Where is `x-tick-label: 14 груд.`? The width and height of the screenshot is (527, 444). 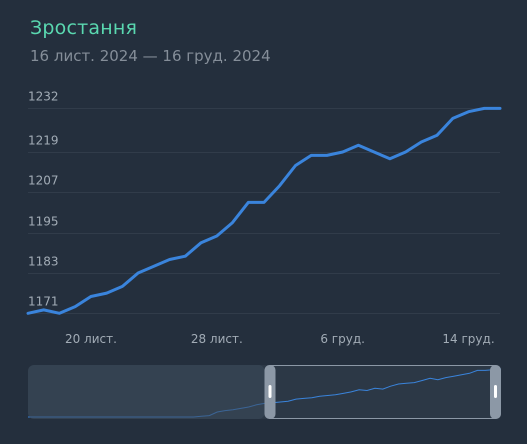 x-tick-label: 14 груд. is located at coordinates (468, 339).